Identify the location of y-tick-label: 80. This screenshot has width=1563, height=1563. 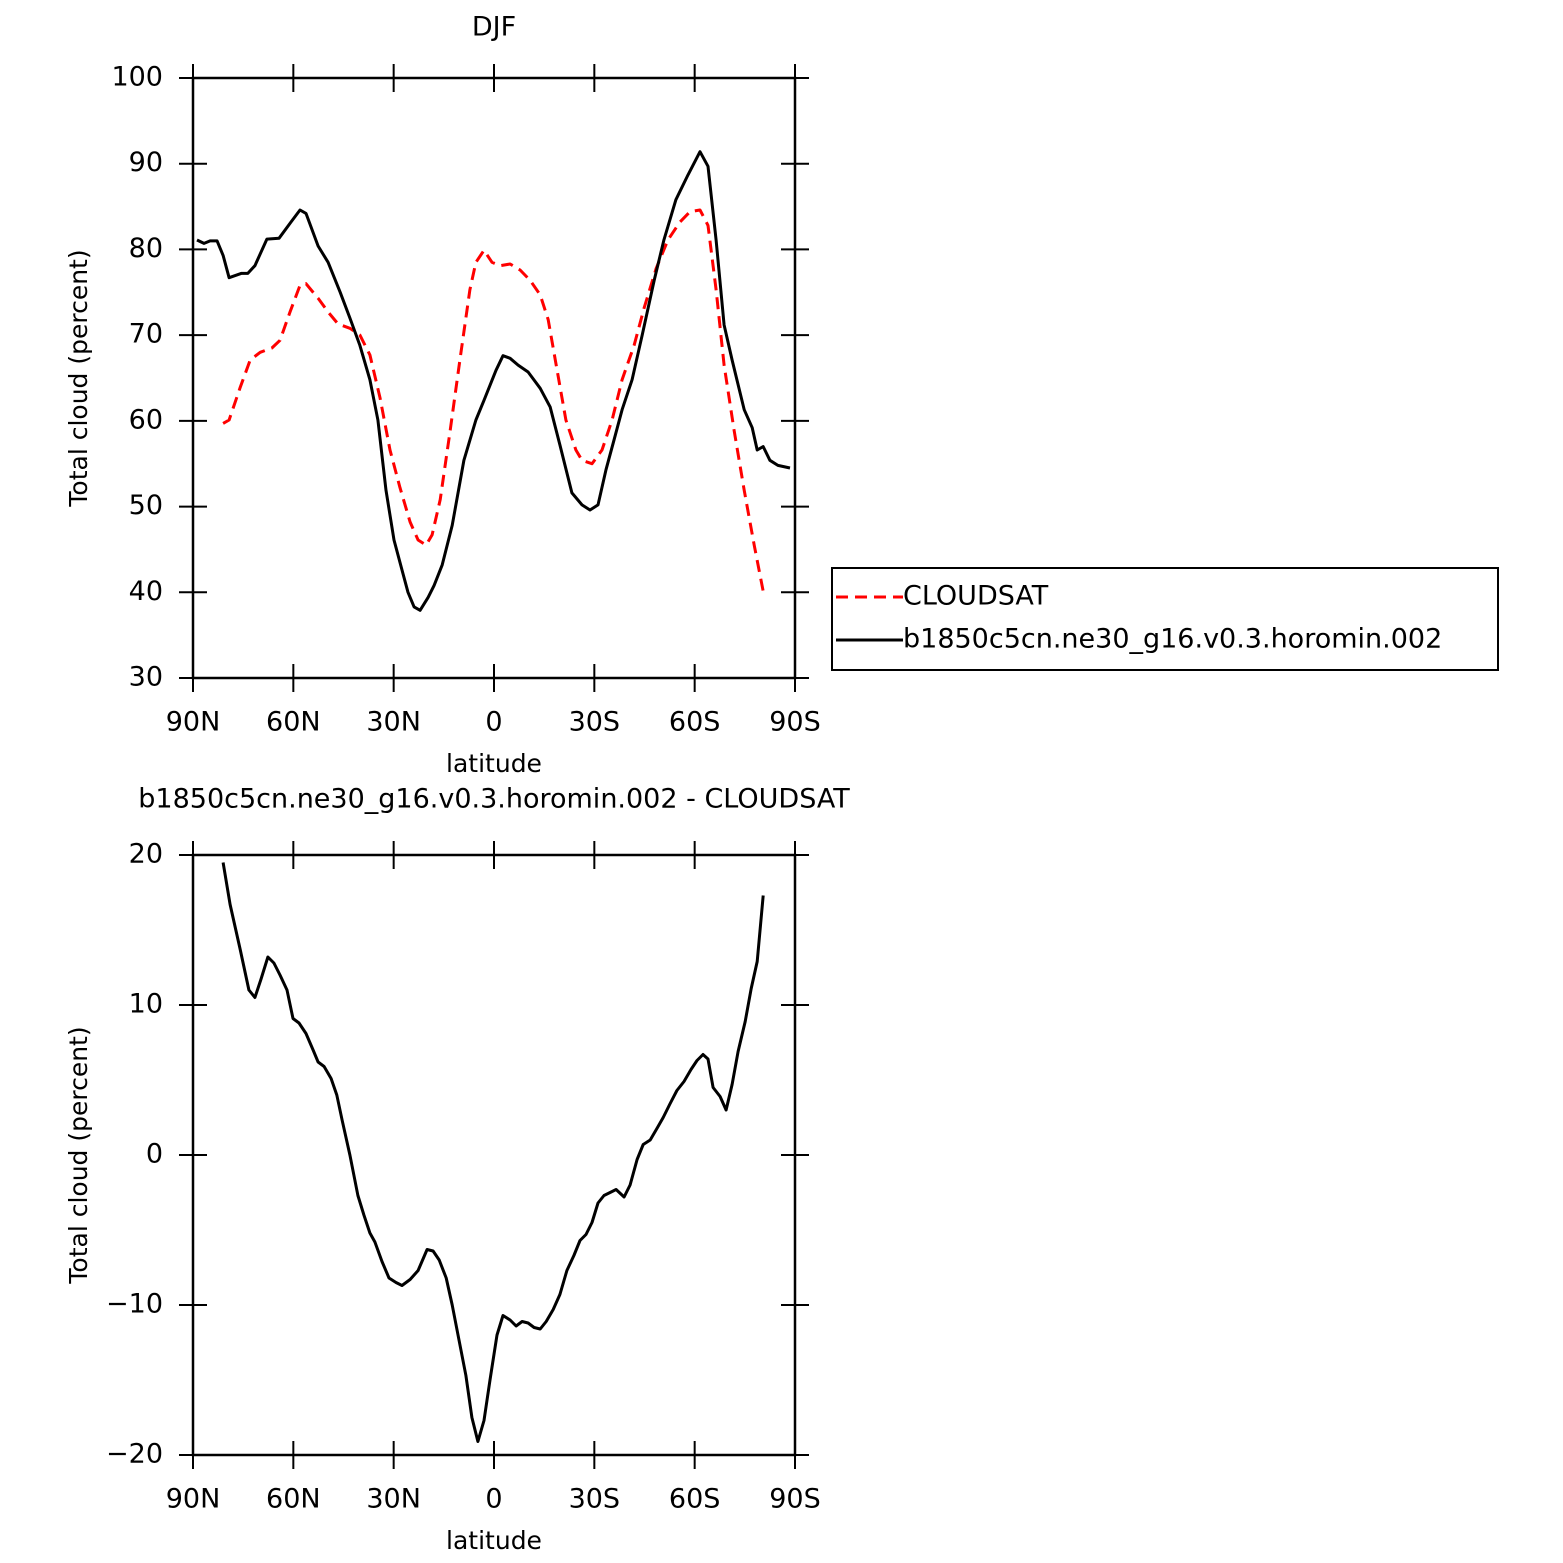
(146, 248).